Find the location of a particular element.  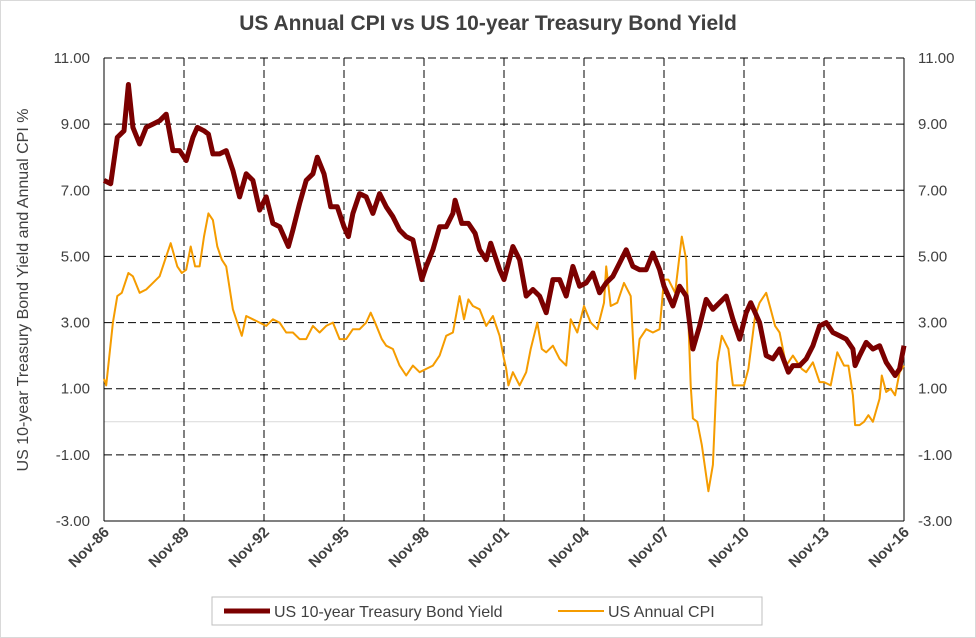

x-tick-label: Nov-89 is located at coordinates (168, 547).